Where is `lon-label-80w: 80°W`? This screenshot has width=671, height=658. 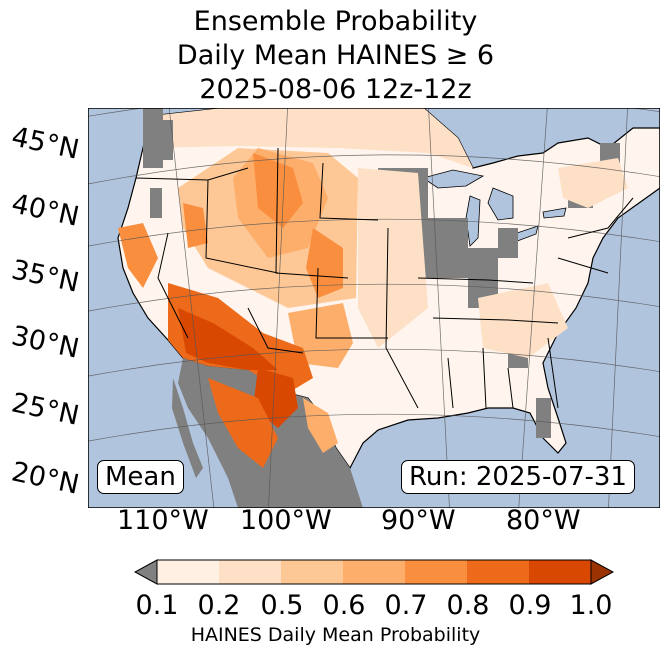 lon-label-80w: 80°W is located at coordinates (543, 520).